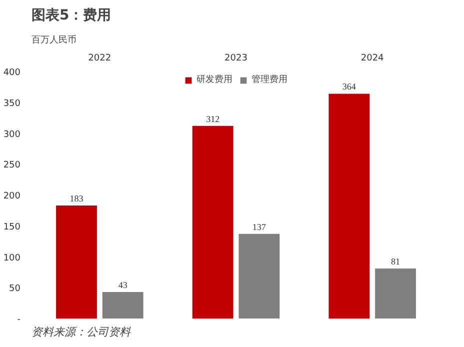  Describe the element at coordinates (270, 80) in the screenshot. I see `legend-label: 管理费用` at that location.